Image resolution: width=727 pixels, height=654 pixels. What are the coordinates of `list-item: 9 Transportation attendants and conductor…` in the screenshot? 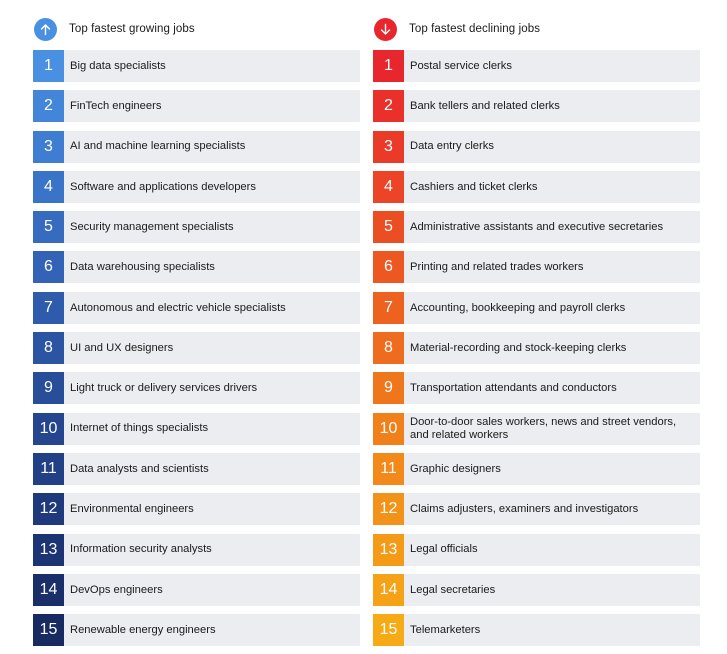 It's located at (536, 388).